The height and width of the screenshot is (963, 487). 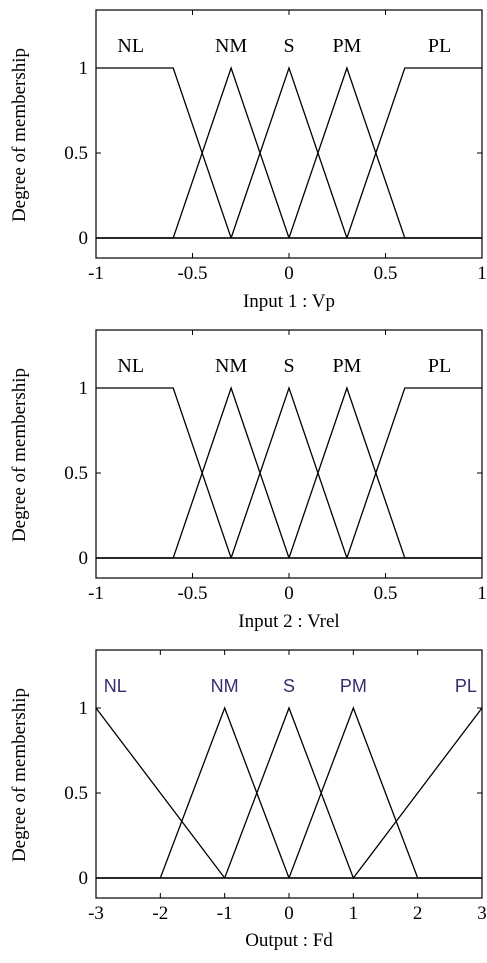 I want to click on x-axis-label: Input 1 : Vp, so click(x=289, y=301).